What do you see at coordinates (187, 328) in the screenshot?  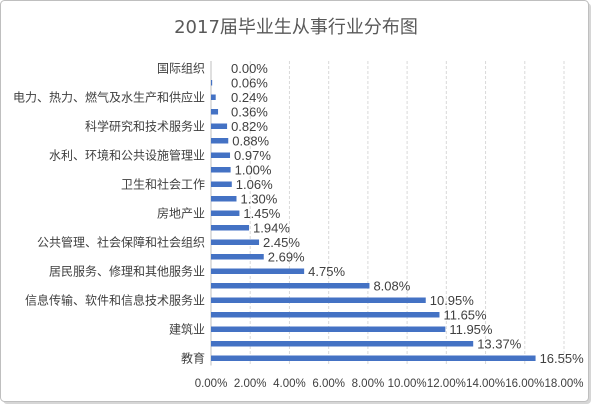 I see `category-label: 建筑业` at bounding box center [187, 328].